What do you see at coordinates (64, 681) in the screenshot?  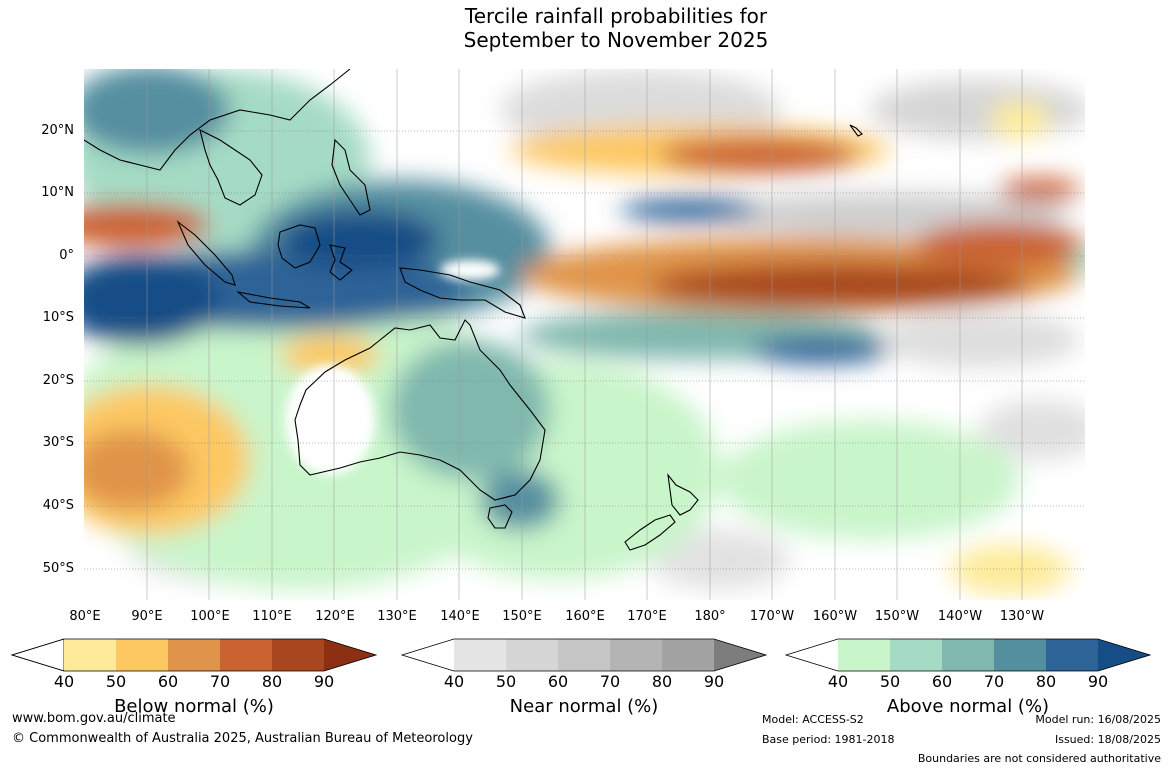 I see `cb-below-tick: 40` at bounding box center [64, 681].